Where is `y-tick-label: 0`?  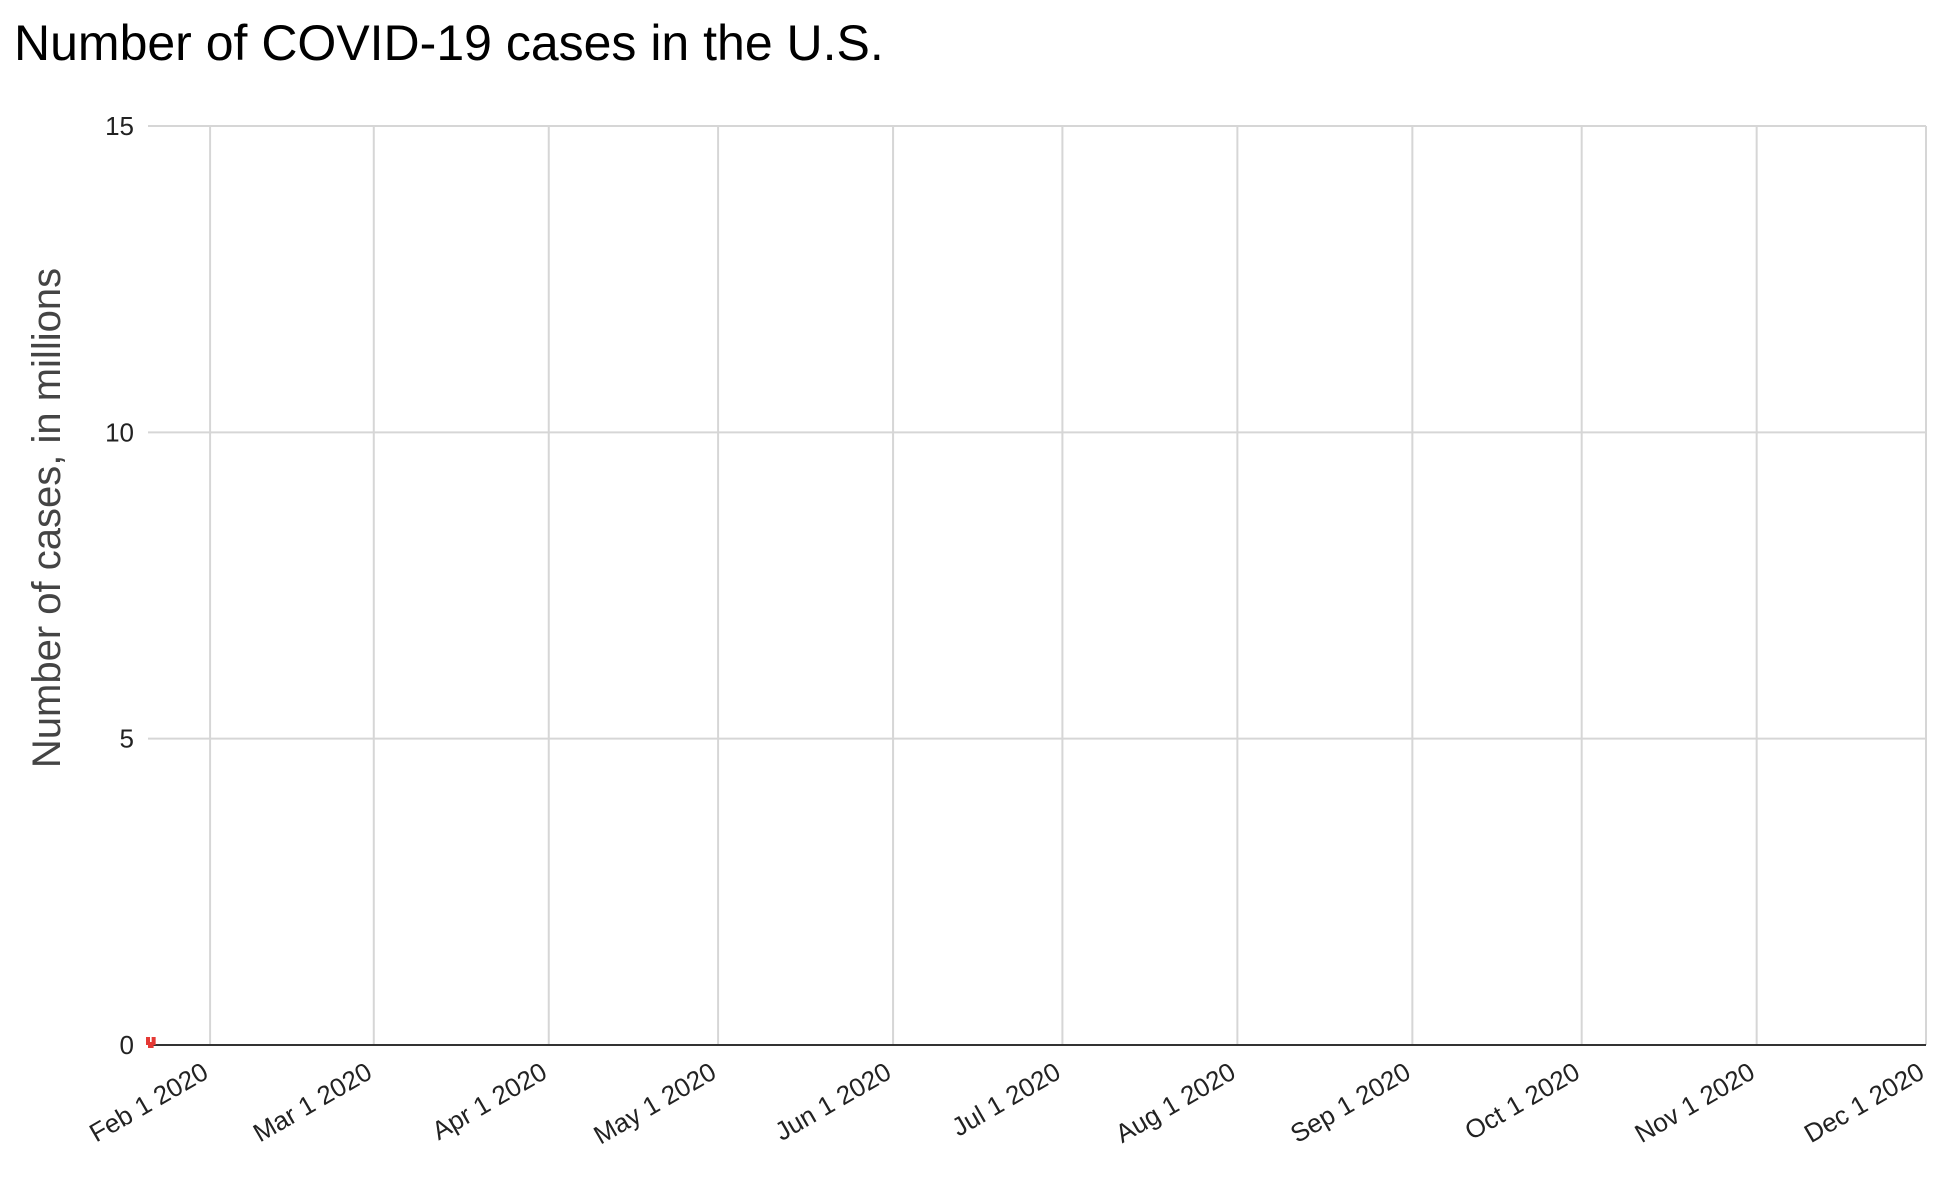 y-tick-label: 0 is located at coordinates (127, 1045).